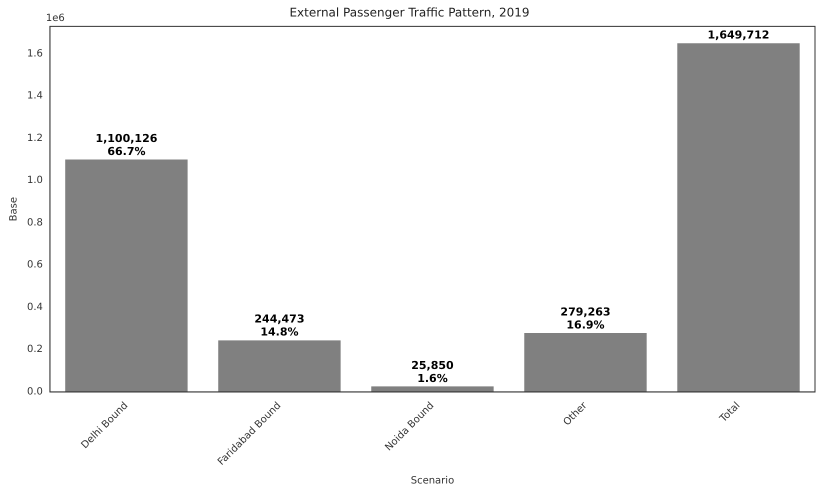 Image resolution: width=835 pixels, height=495 pixels. What do you see at coordinates (432, 371) in the screenshot?
I see `annotation: 25,850 1.6%` at bounding box center [432, 371].